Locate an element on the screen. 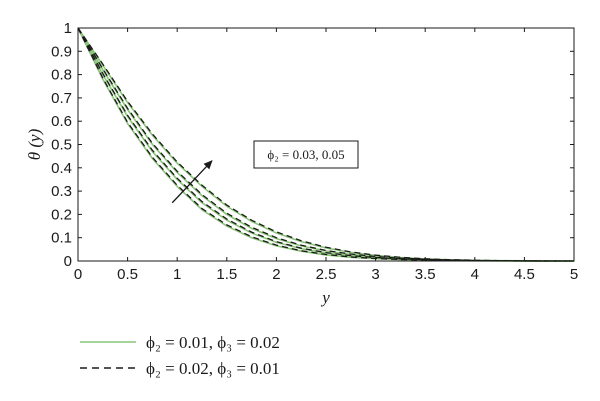  x-tick-label: 2.5 is located at coordinates (326, 274).